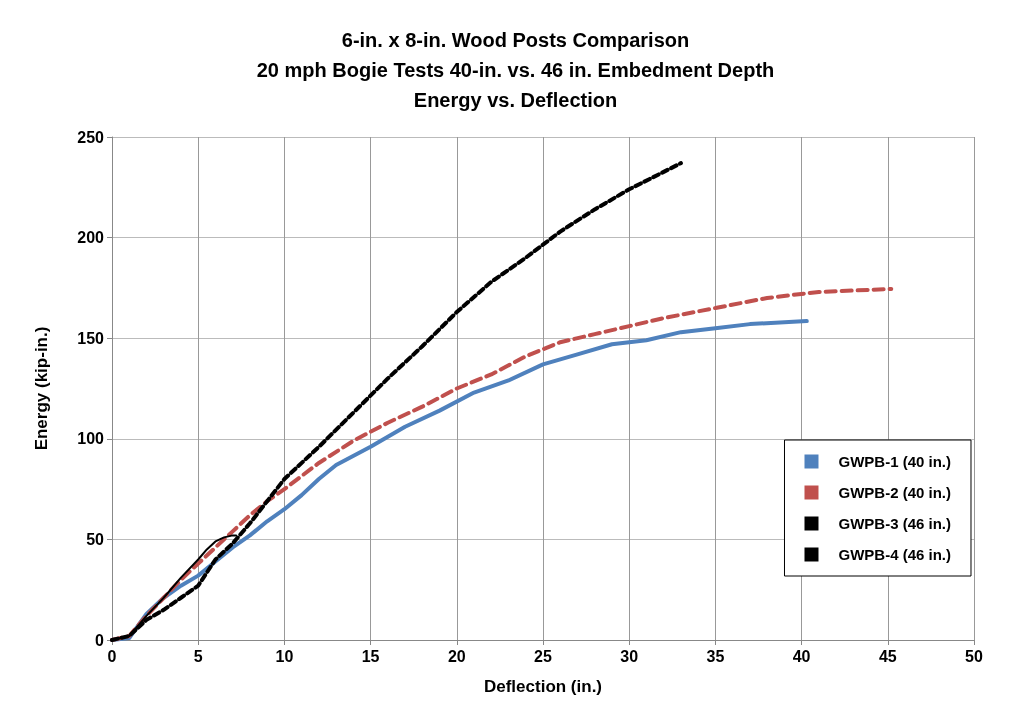 The height and width of the screenshot is (723, 1031). What do you see at coordinates (515, 70) in the screenshot?
I see `chart-title: 6-in. x 8-in. Wood Posts Comparison 20 mph Bogie Tests 40-in. vs. 46 in. Embedment Depth Energy vs. Deflection` at bounding box center [515, 70].